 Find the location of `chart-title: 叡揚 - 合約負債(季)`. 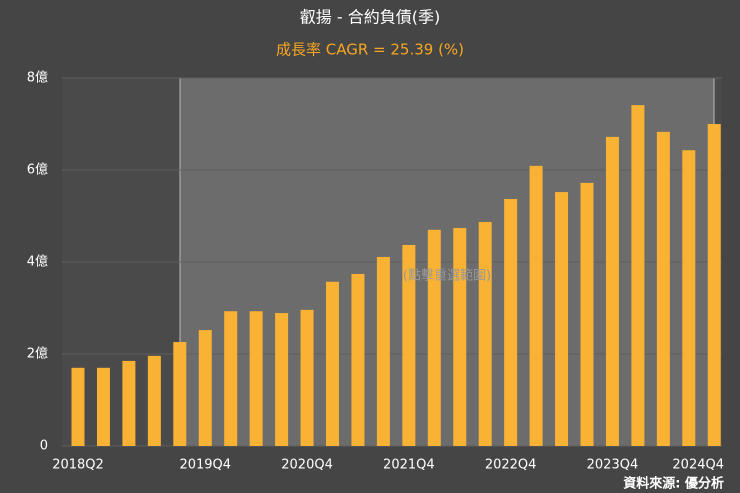

chart-title: 叡揚 - 合約負債(季) is located at coordinates (370, 17).